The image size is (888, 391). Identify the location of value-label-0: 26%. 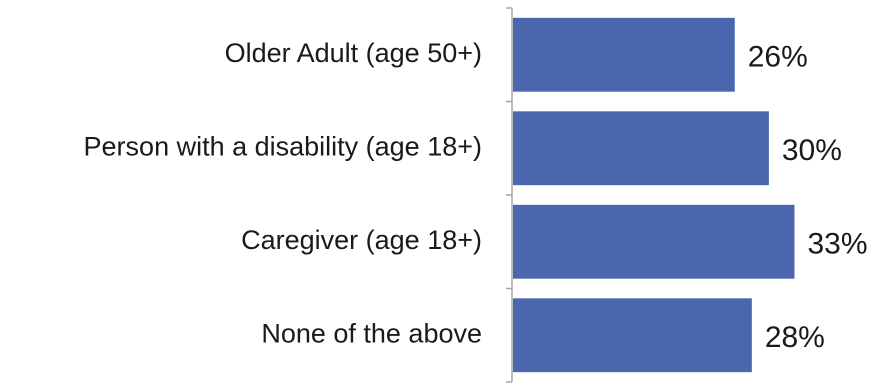
(778, 57).